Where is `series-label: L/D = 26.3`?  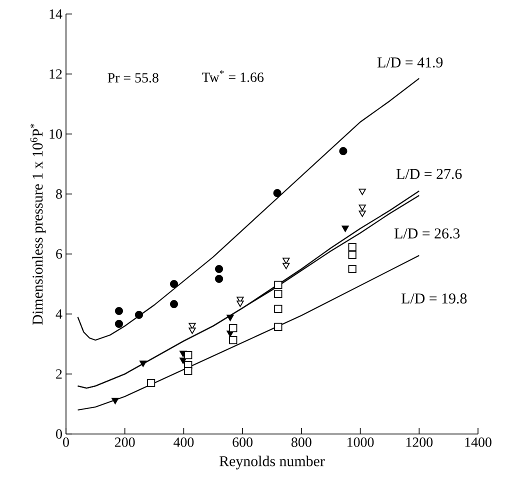
series-label: L/D = 26.3 is located at coordinates (427, 233).